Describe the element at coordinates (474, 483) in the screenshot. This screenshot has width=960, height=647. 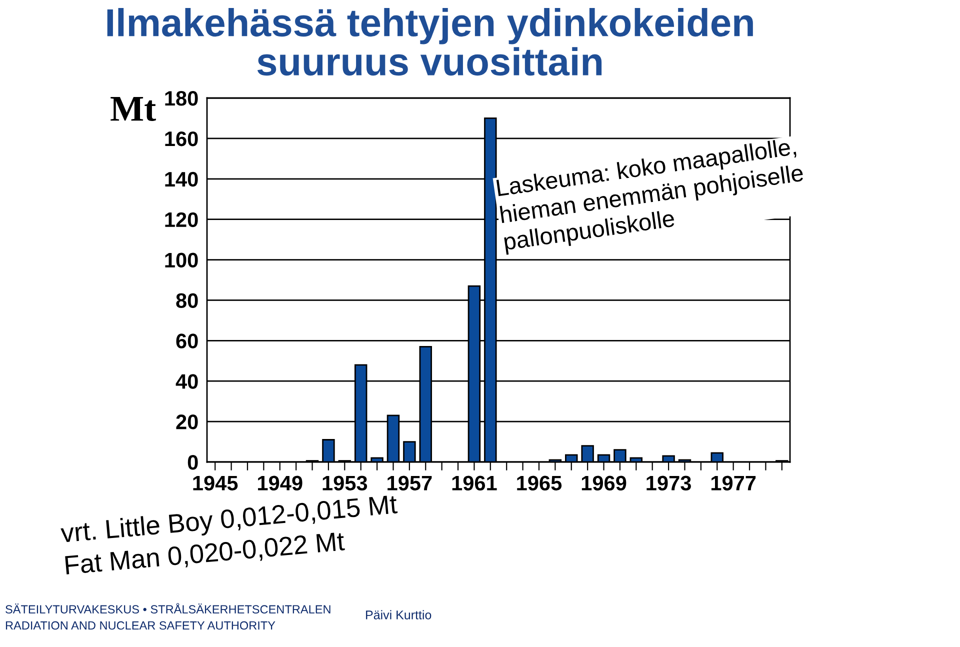
I see `x-tick-label: 1961` at that location.